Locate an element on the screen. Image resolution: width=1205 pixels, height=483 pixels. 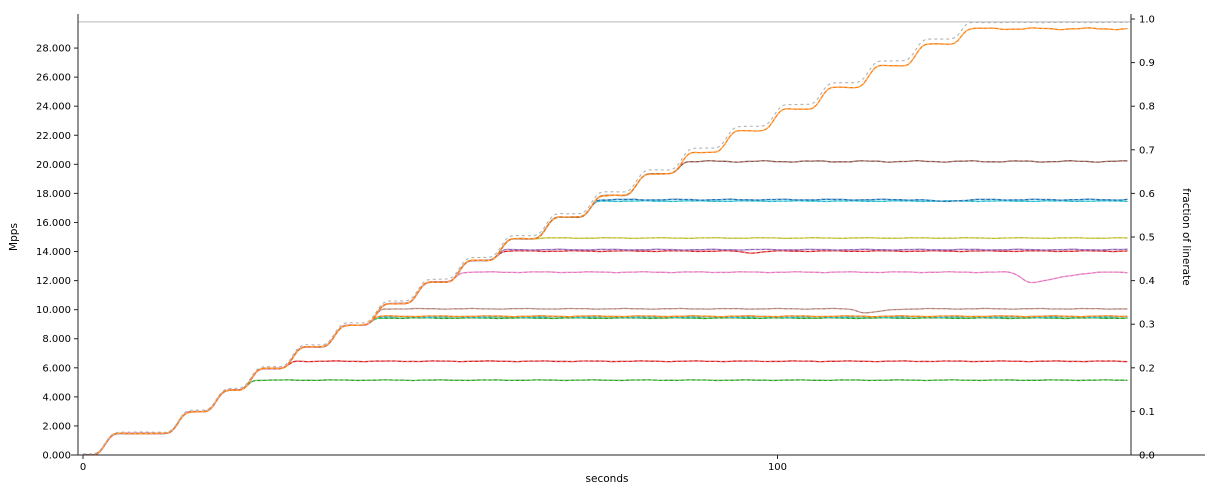
y-left-tick-label: 26.000 is located at coordinates (53, 78).